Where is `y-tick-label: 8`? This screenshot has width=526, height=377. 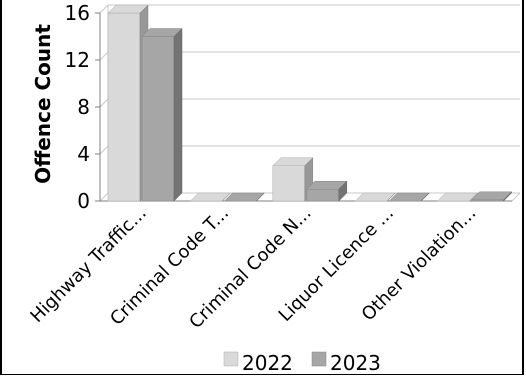 y-tick-label: 8 is located at coordinates (83, 107).